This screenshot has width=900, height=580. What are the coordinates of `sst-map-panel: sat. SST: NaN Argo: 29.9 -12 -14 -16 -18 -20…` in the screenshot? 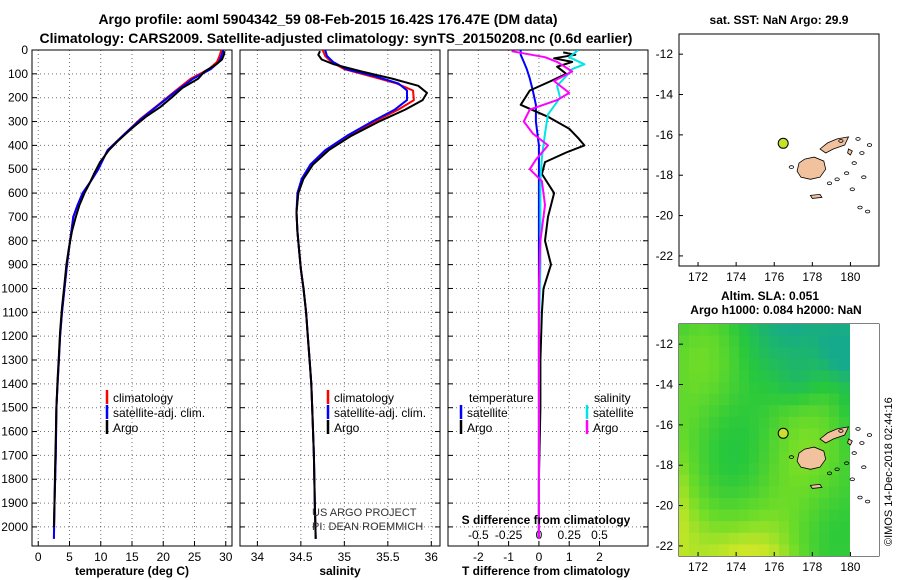 It's located at (768, 148).